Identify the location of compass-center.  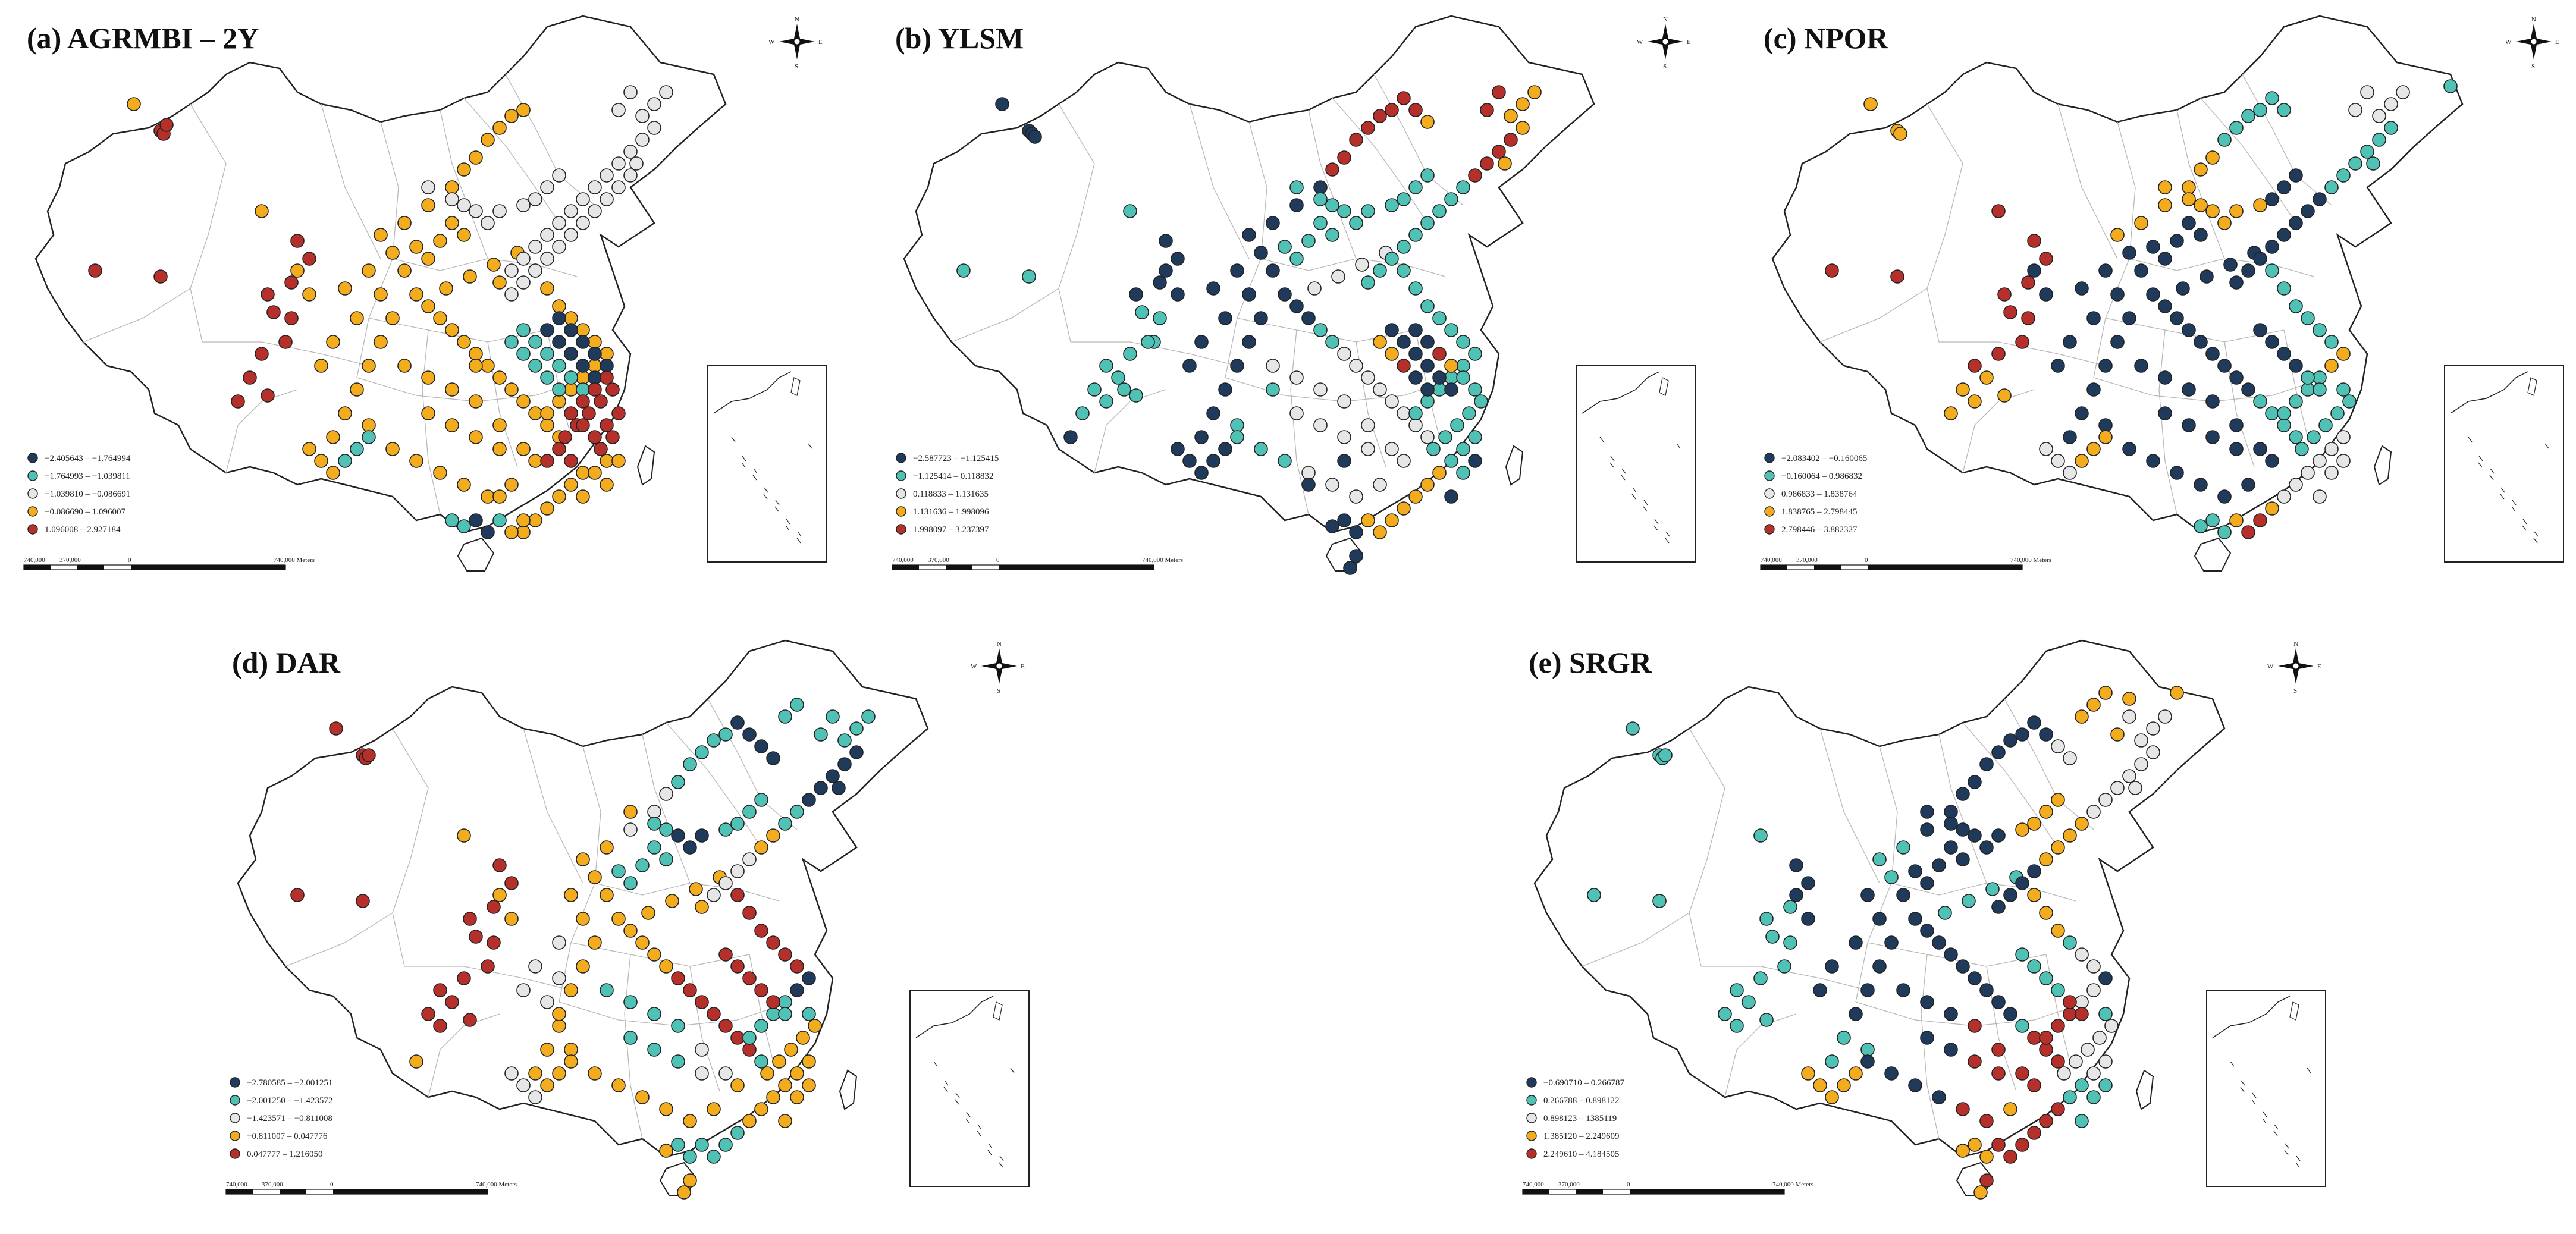
(1665, 41).